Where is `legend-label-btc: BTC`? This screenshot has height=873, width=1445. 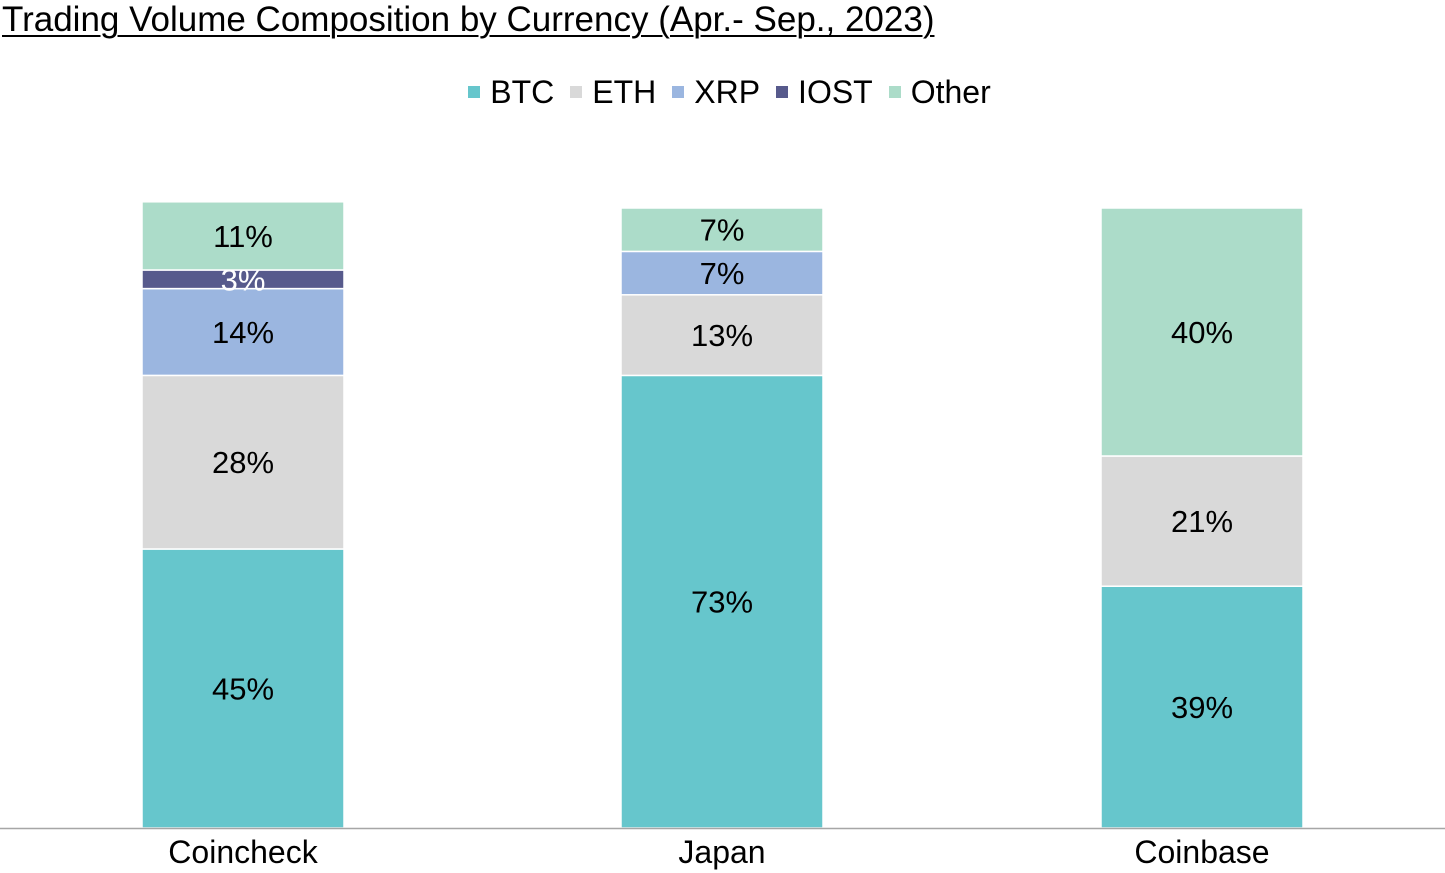 legend-label-btc: BTC is located at coordinates (522, 92).